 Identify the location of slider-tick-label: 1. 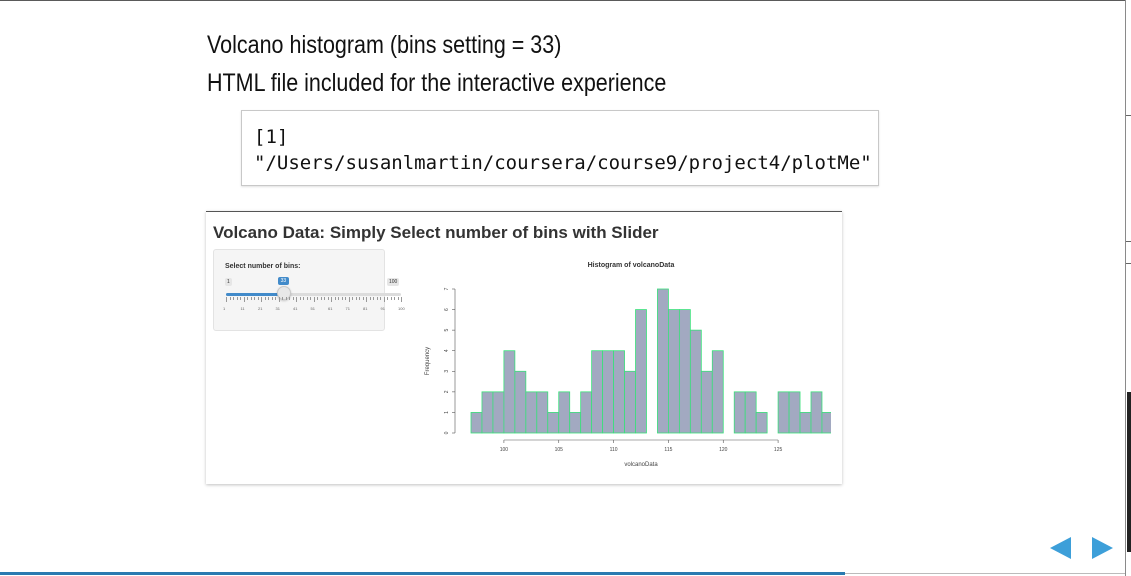
(224, 308).